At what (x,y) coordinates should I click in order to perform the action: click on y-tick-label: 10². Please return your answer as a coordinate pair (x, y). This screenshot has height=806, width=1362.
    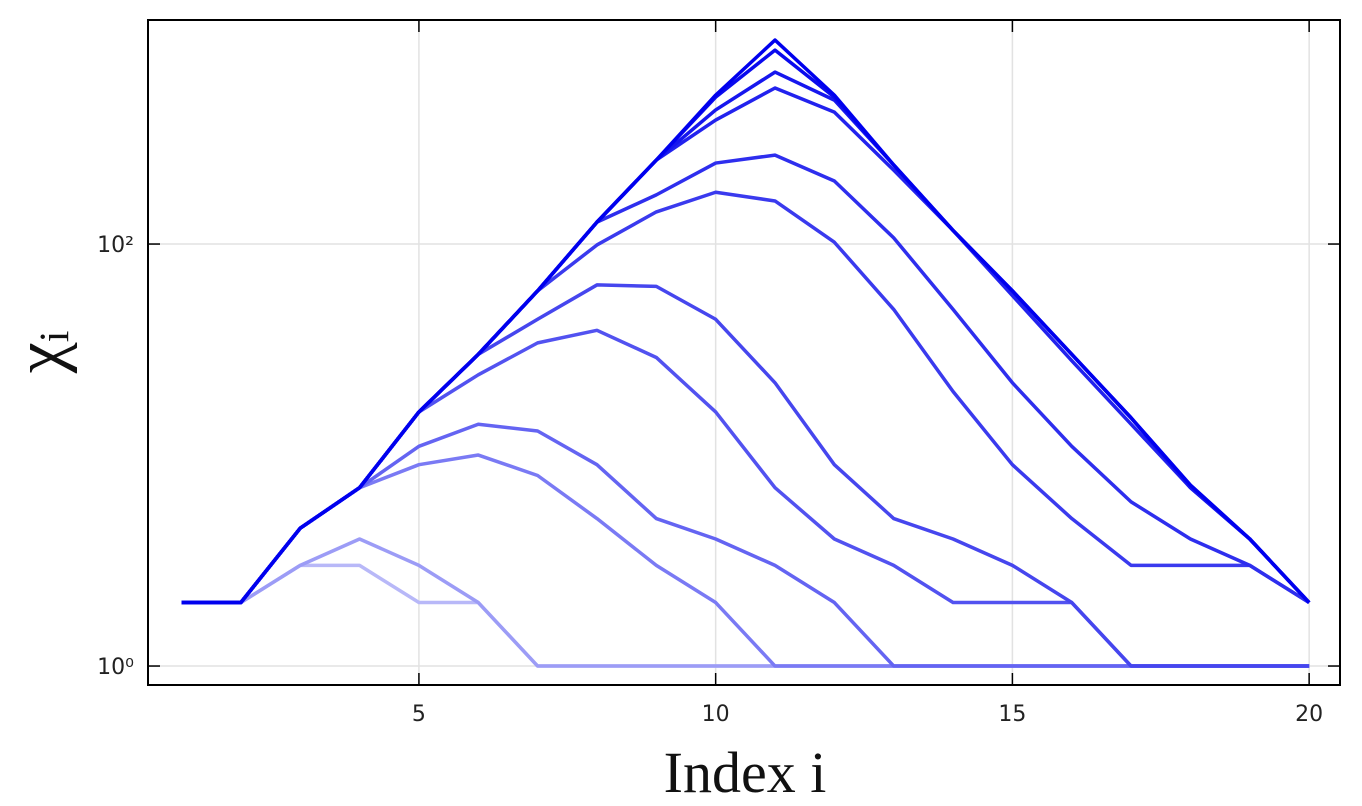
    Looking at the image, I should click on (115, 245).